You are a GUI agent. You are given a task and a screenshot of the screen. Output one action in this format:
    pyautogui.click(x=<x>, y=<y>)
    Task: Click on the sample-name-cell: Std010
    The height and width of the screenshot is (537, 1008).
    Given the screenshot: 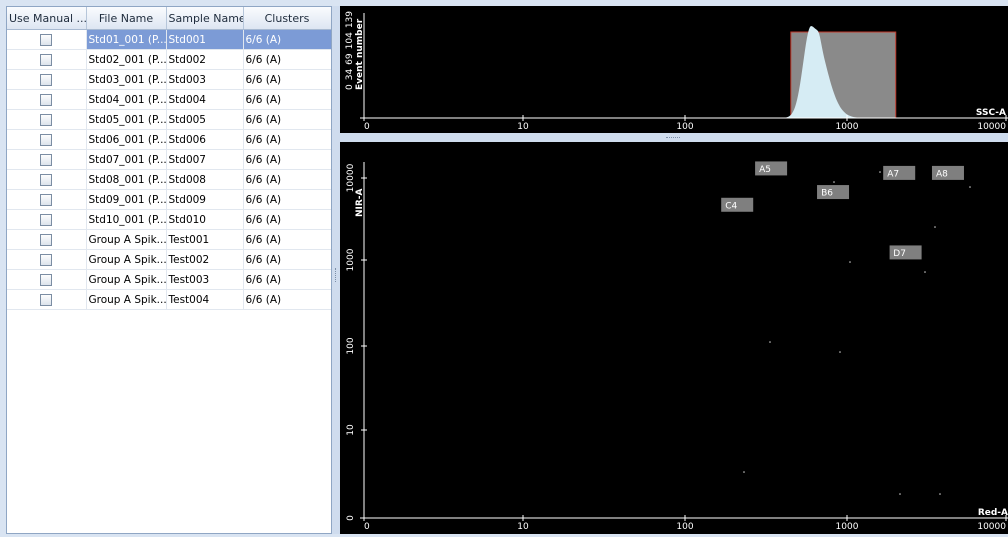 What is the action you would take?
    pyautogui.click(x=205, y=219)
    